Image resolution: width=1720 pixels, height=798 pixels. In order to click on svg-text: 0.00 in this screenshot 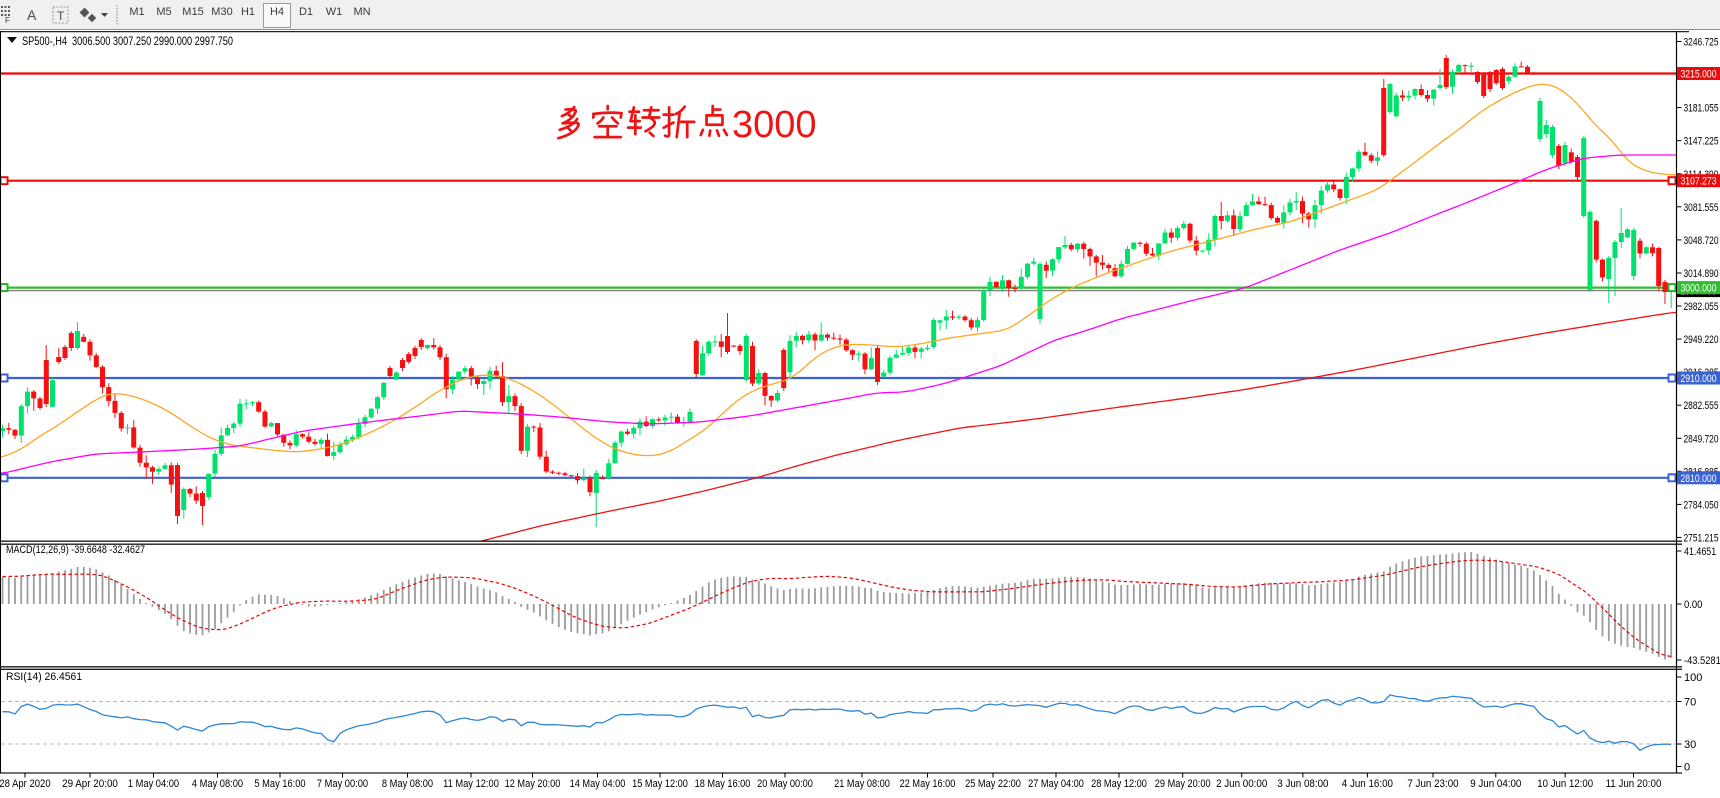, I will do `click(1693, 605)`.